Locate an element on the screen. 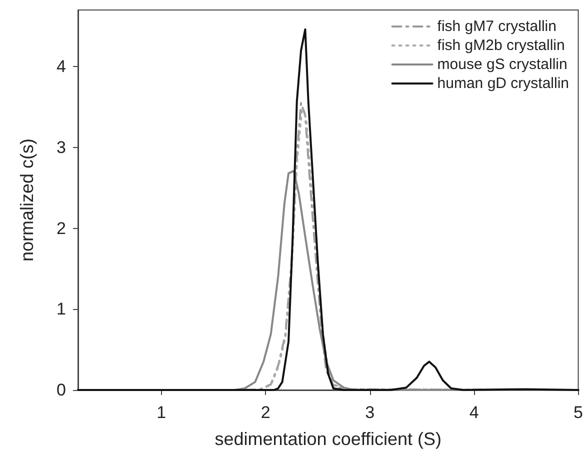 The image size is (586, 459). x-tick-label: 4 is located at coordinates (474, 412).